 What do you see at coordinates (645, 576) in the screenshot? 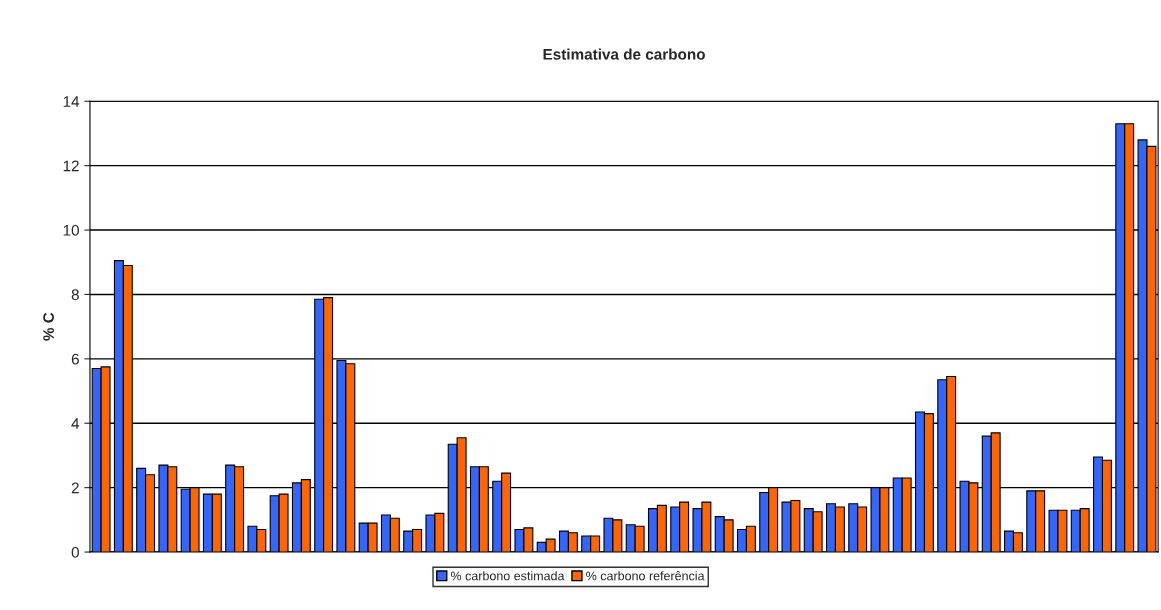
I see `legend-label: % carbono referência` at bounding box center [645, 576].